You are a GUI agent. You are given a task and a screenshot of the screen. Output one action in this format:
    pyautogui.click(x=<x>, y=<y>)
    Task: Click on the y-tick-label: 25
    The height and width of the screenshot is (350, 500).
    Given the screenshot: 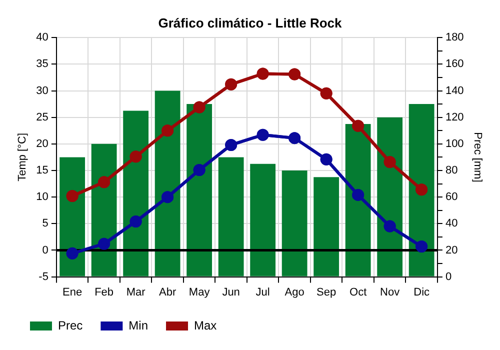 What is the action you would take?
    pyautogui.click(x=42, y=117)
    